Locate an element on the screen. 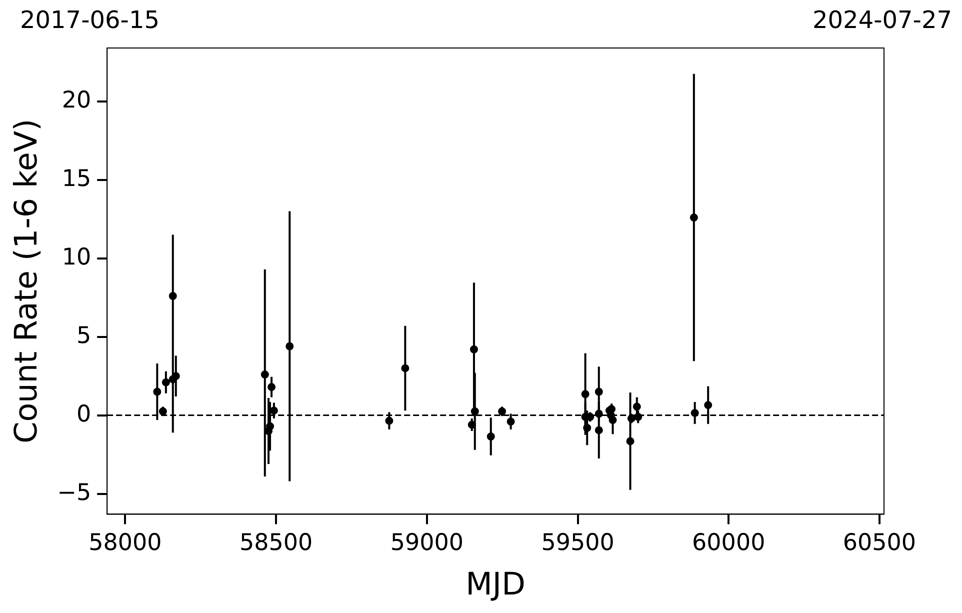 The height and width of the screenshot is (613, 962). x-tick-label: 60000 is located at coordinates (729, 543).